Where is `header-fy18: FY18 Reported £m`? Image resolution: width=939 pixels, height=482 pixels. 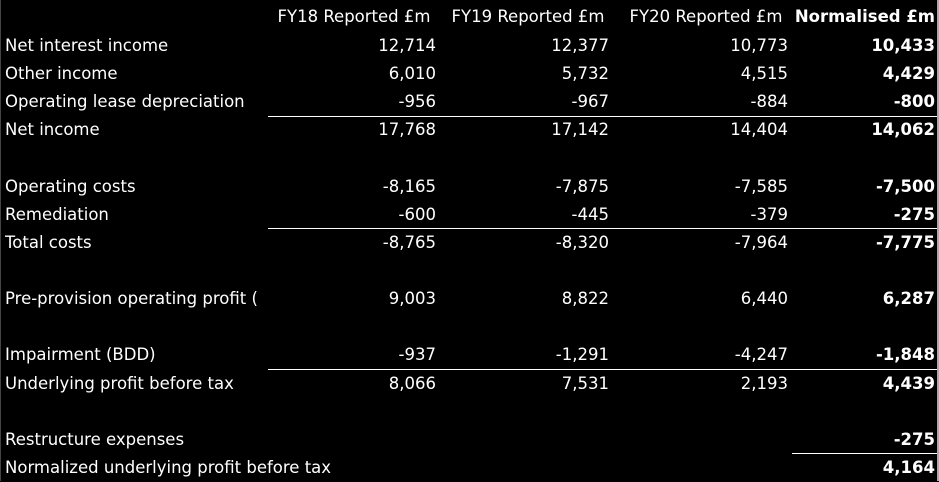
header-fy18: FY18 Reported £m is located at coordinates (354, 16).